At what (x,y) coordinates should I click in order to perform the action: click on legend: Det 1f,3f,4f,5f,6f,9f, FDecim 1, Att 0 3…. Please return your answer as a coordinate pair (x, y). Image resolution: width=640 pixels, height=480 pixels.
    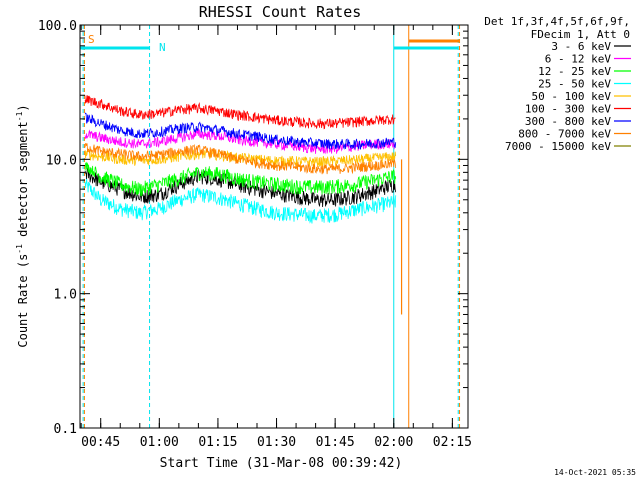
    Looking at the image, I should click on (557, 84).